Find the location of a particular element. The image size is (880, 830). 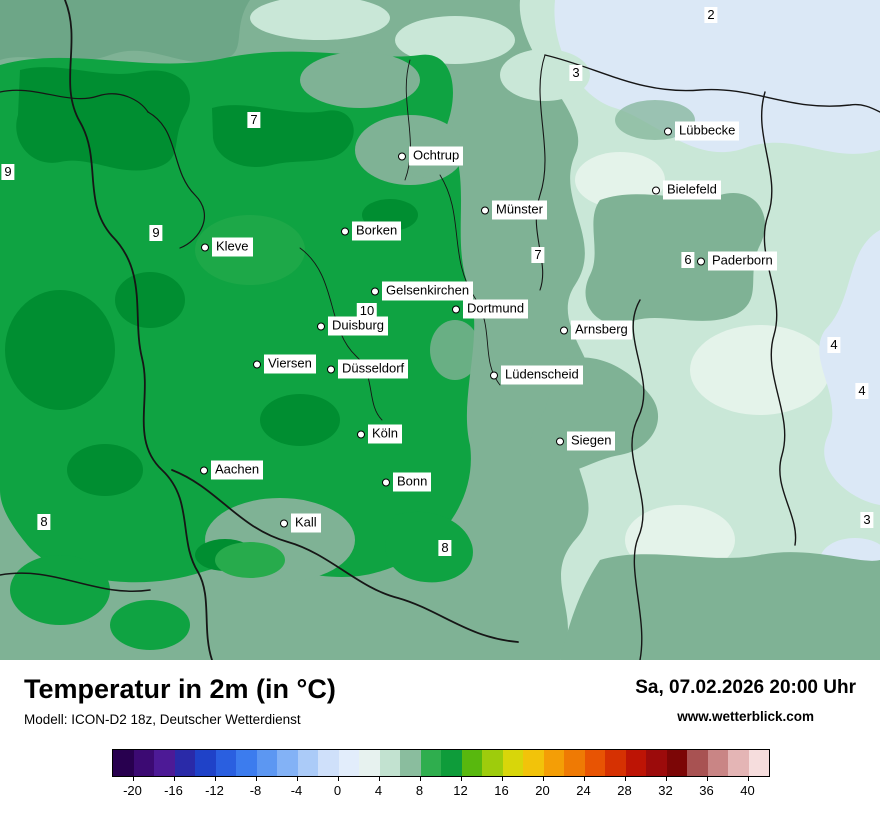

legend-tick-label: 20 is located at coordinates (542, 790).